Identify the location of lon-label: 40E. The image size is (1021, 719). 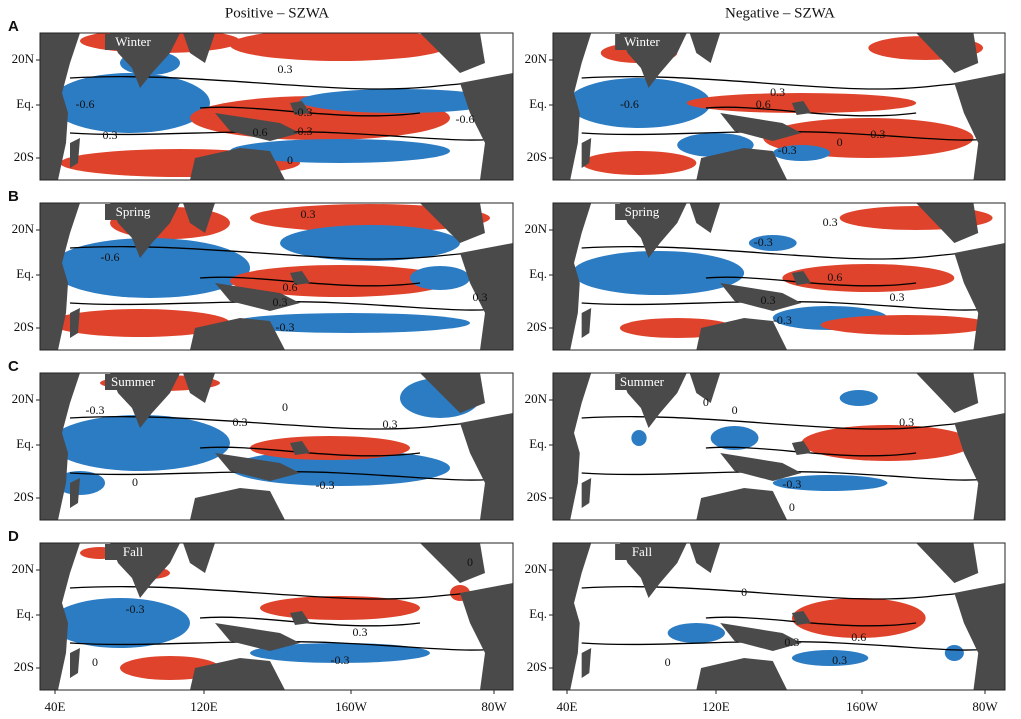
(567, 706).